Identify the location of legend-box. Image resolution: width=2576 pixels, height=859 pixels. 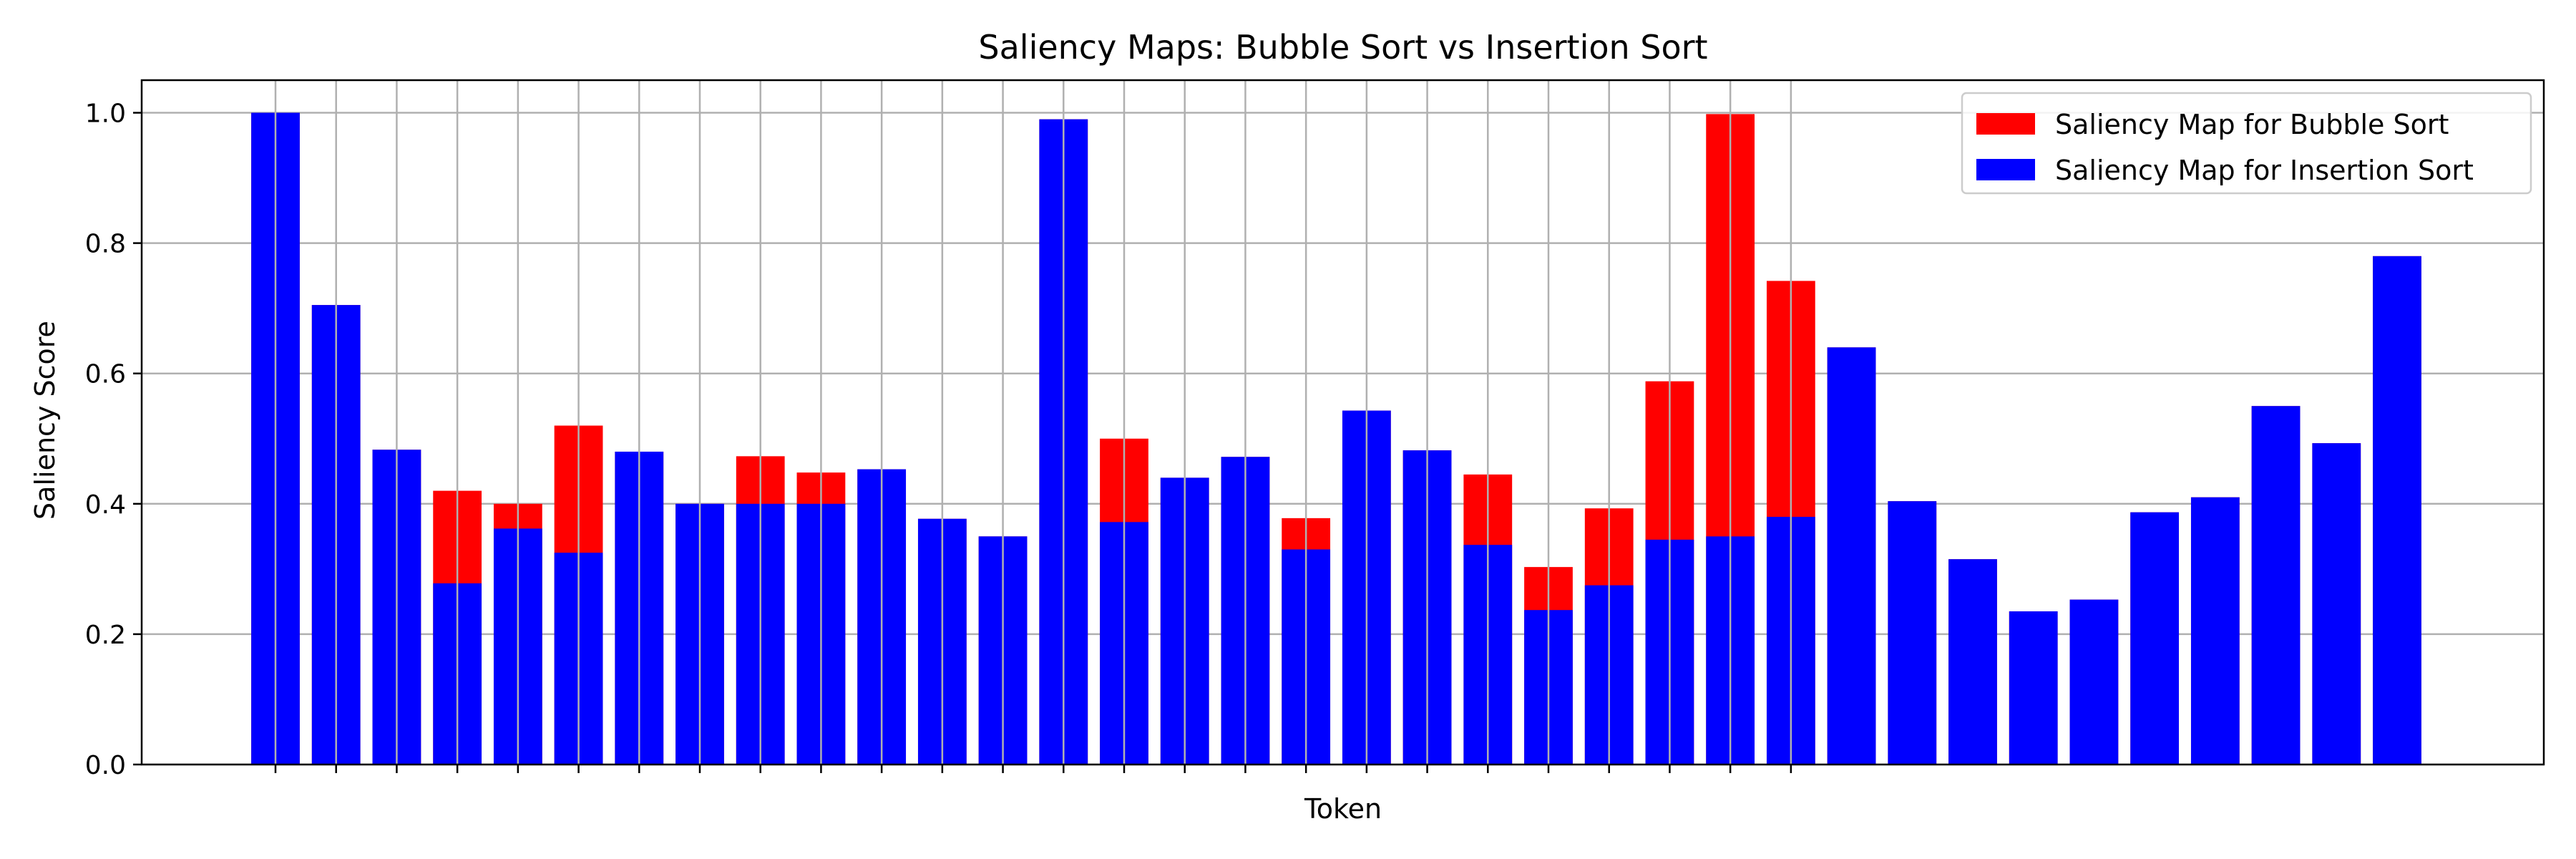
(2246, 143).